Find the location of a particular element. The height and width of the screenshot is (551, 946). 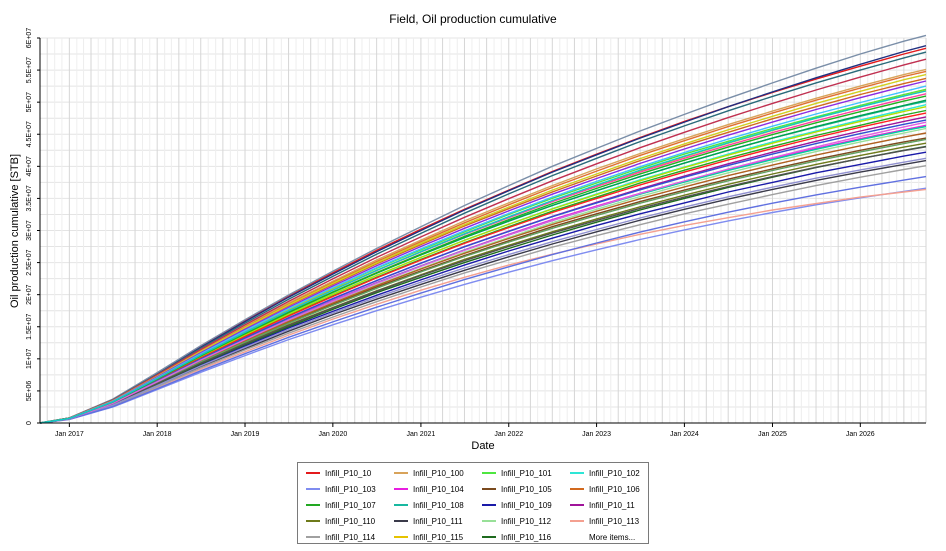

legend-item: Infill_P10_114 is located at coordinates (344, 537).